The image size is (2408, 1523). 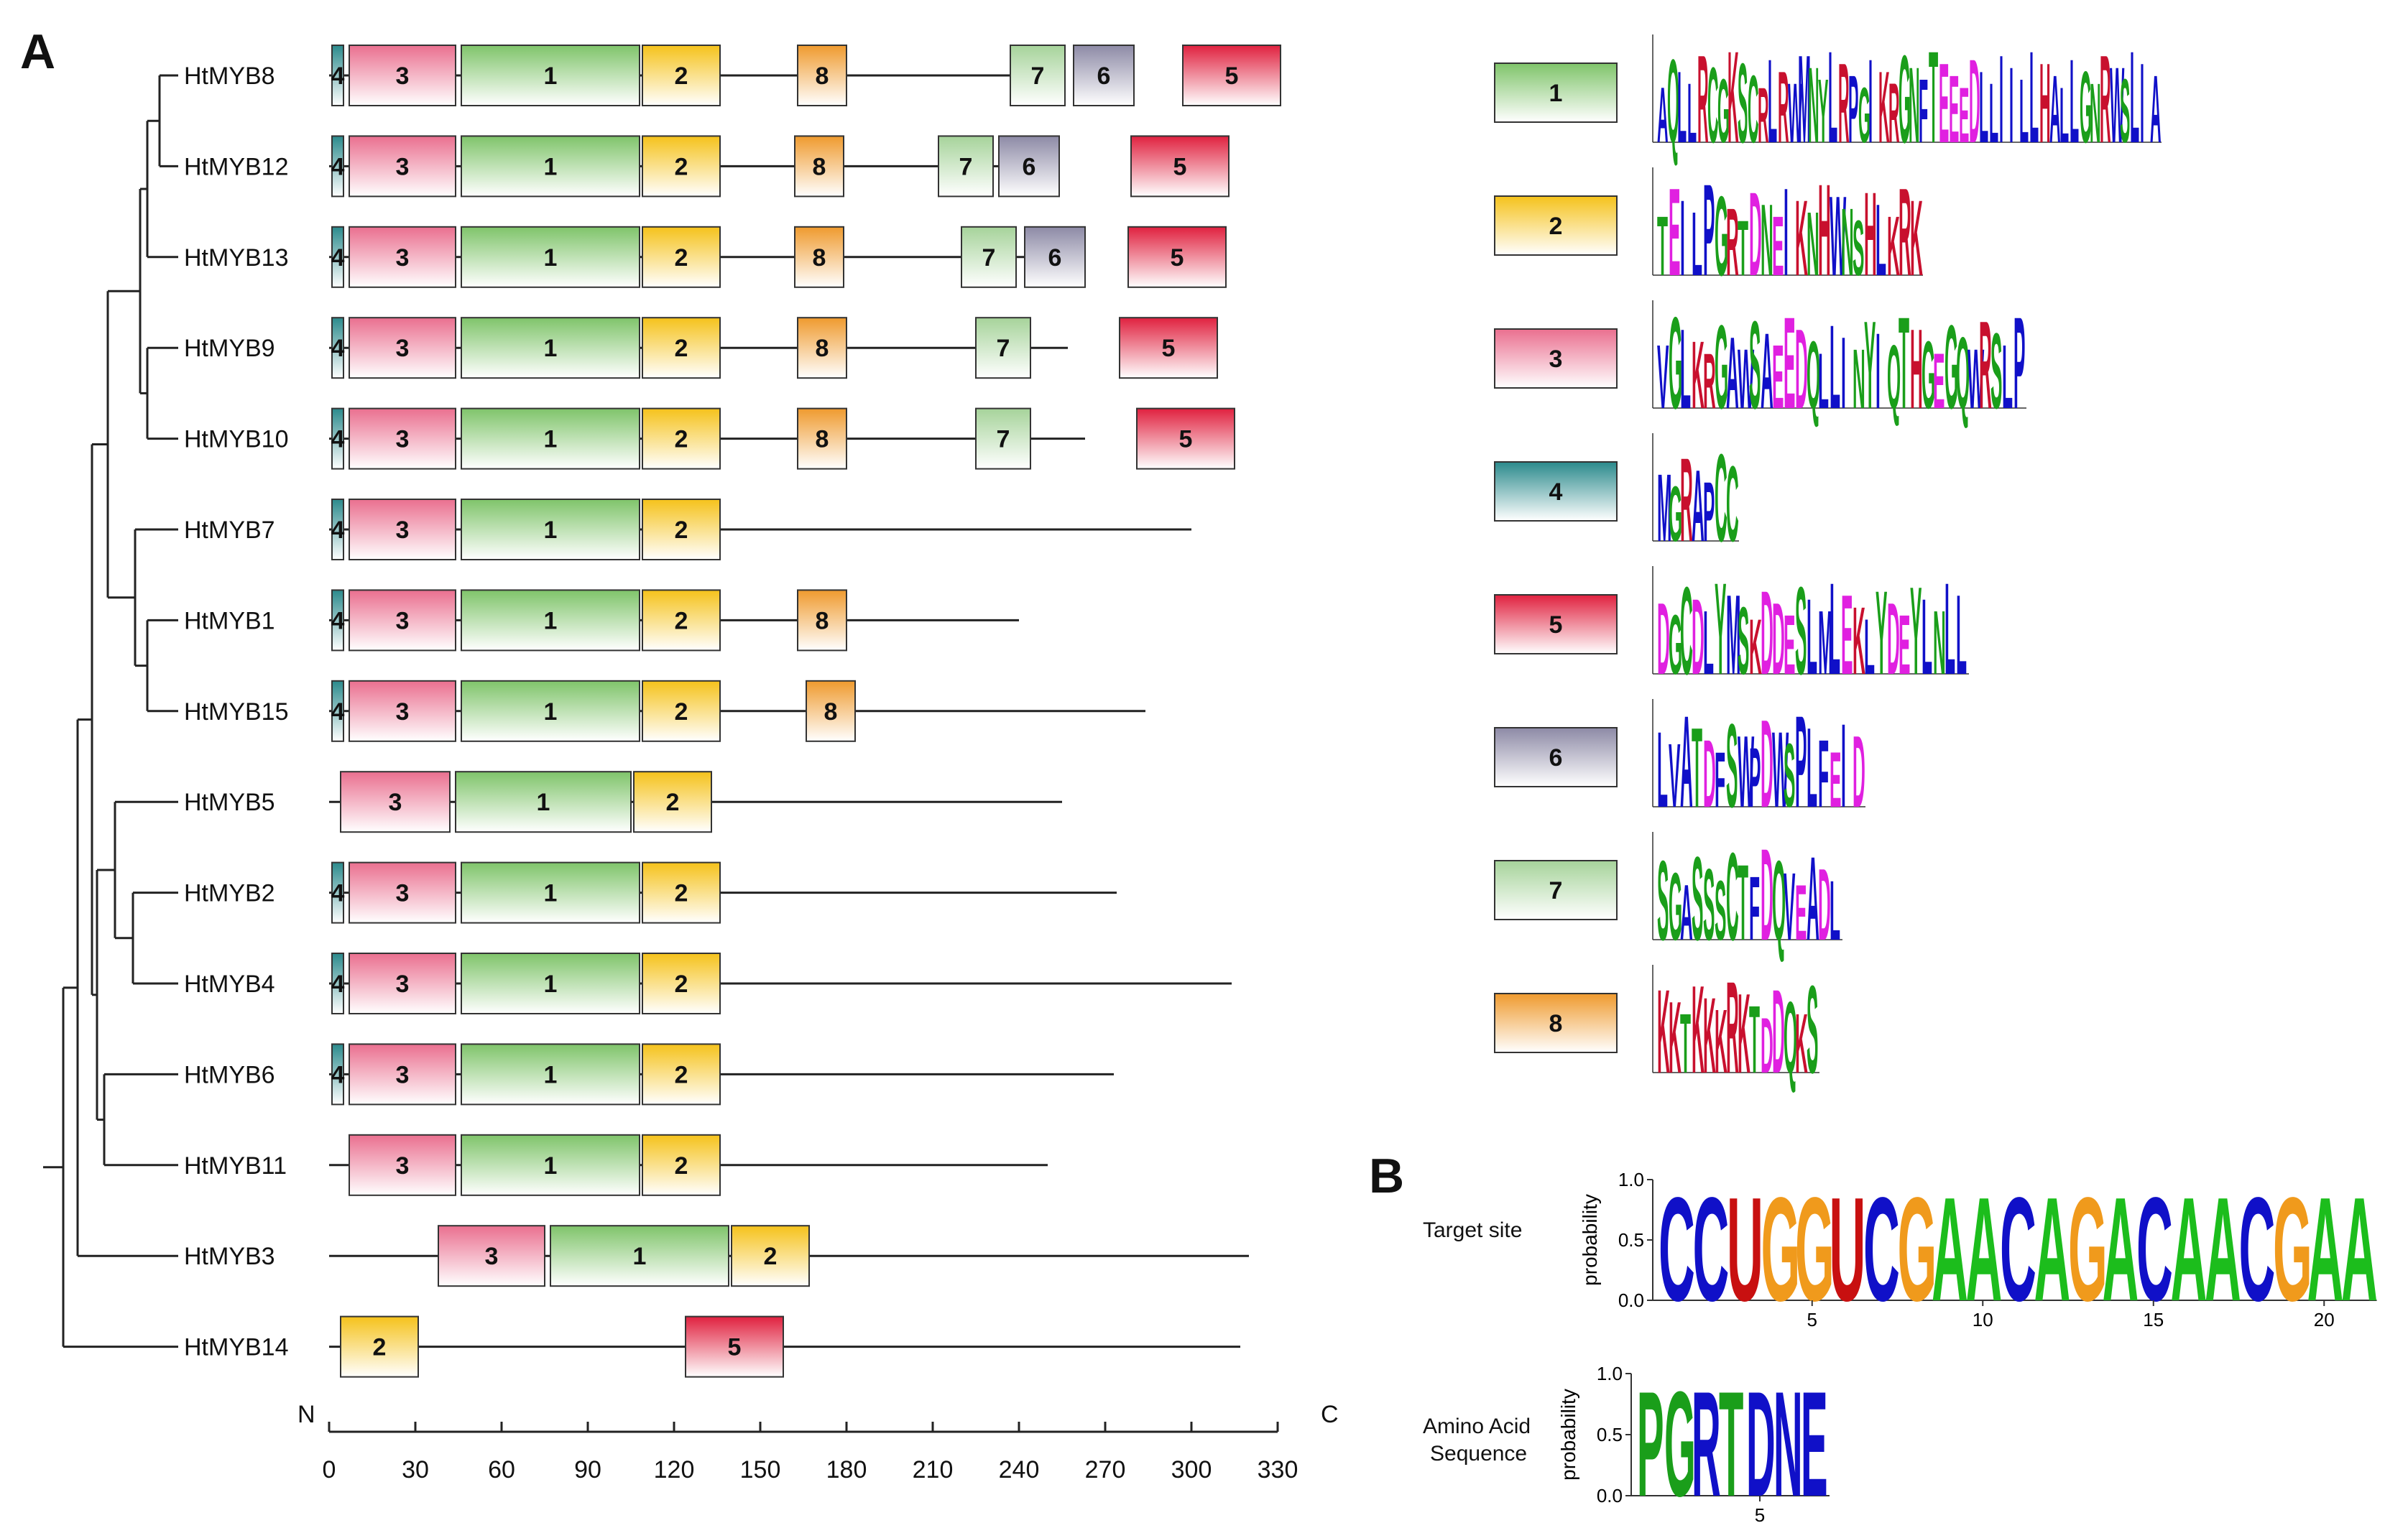 I want to click on gene-row: HtMYB8 4 3 1 2 8 7 6 5, so click(x=732, y=75).